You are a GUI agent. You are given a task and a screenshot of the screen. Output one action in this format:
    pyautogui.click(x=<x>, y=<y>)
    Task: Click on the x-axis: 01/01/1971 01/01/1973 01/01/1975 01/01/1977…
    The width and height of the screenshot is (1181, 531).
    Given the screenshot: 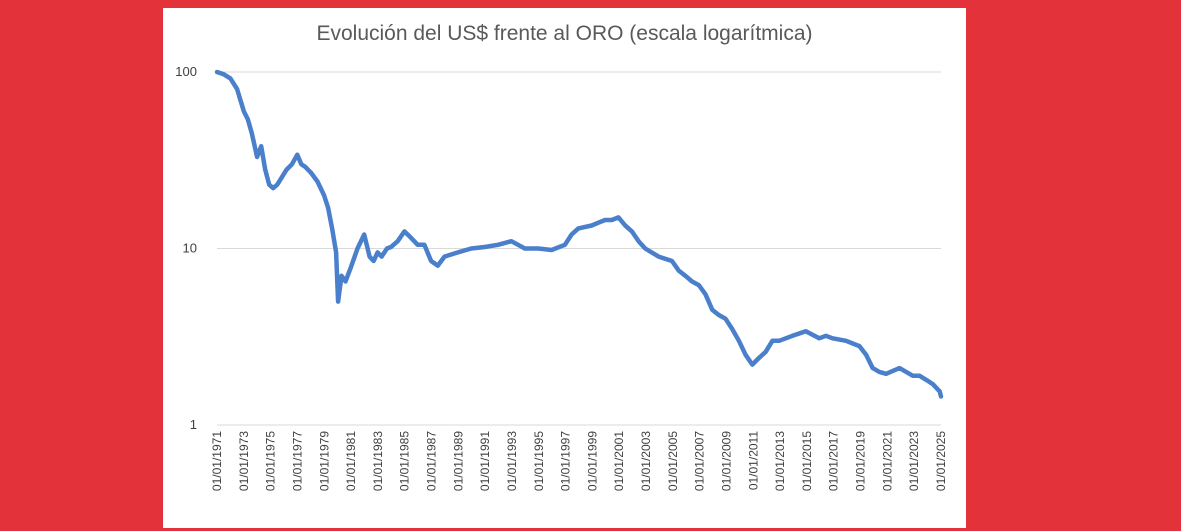 What is the action you would take?
    pyautogui.click(x=579, y=461)
    